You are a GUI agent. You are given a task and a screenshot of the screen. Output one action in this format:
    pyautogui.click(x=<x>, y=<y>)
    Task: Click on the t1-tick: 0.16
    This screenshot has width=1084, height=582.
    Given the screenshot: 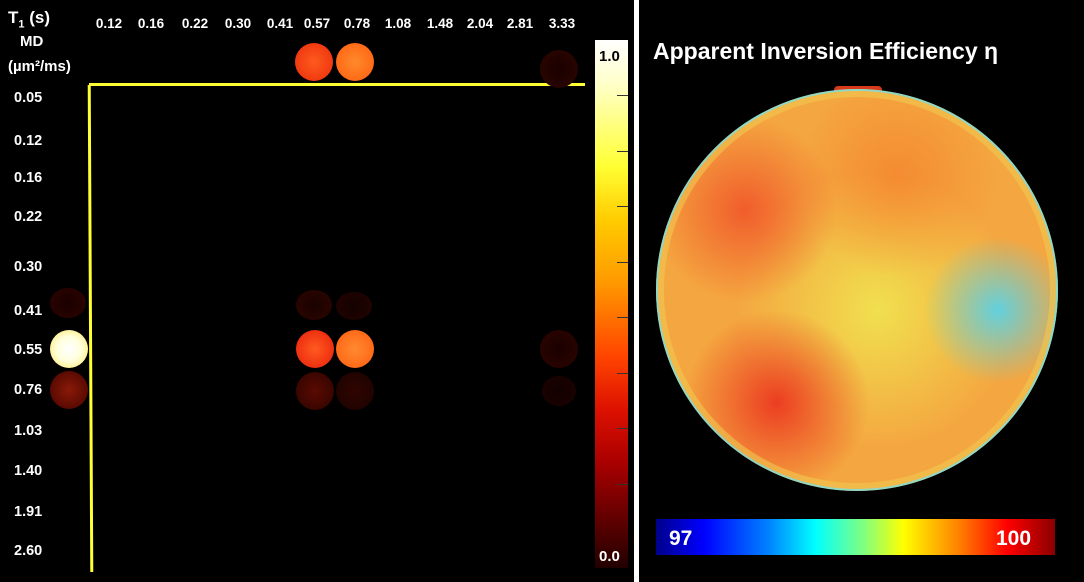 What is the action you would take?
    pyautogui.click(x=151, y=23)
    